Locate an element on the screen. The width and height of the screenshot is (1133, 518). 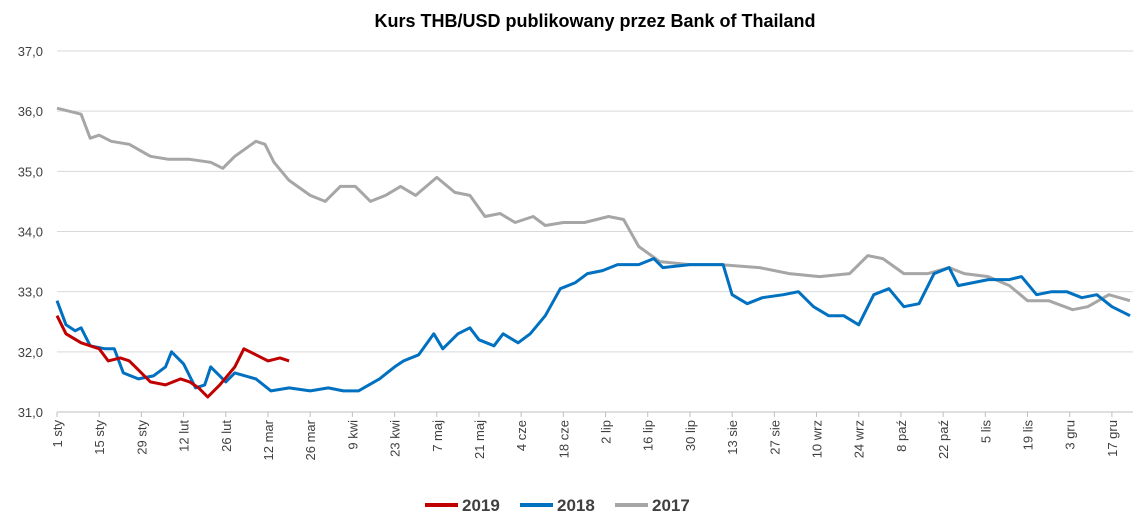
x-tick-label: 4 cze is located at coordinates (521, 435).